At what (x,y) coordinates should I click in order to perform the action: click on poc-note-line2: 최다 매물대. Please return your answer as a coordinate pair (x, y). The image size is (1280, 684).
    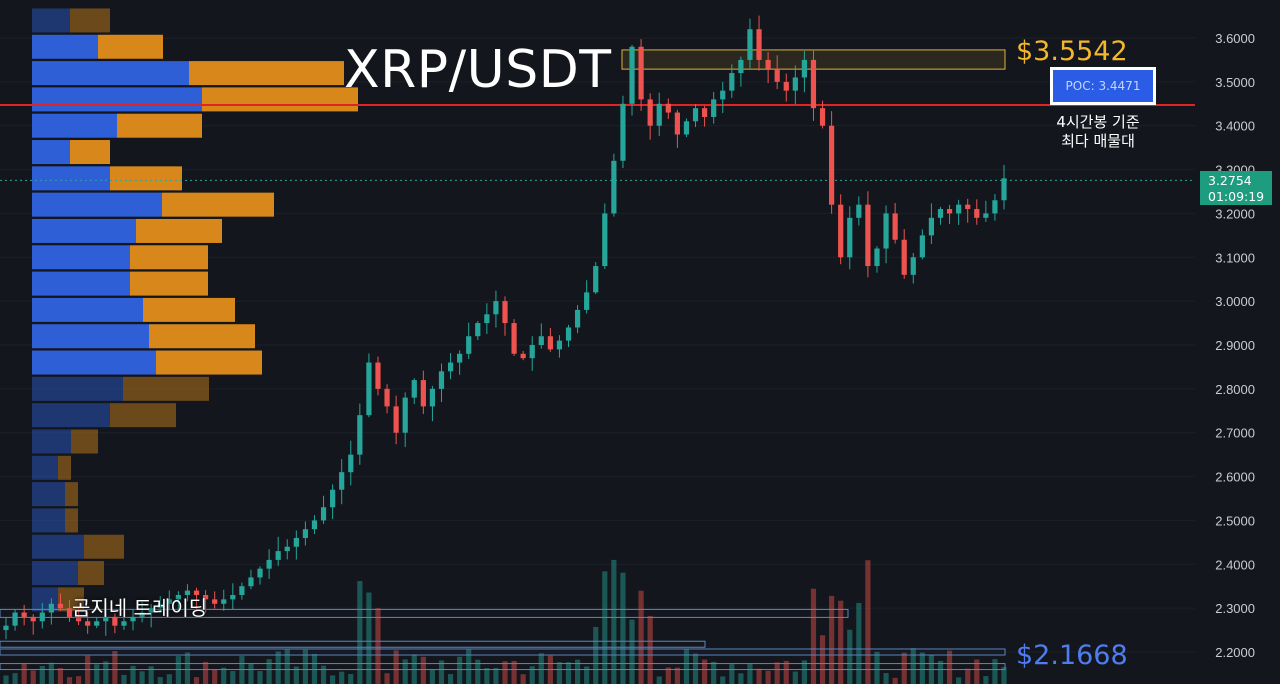
    Looking at the image, I should click on (1098, 141).